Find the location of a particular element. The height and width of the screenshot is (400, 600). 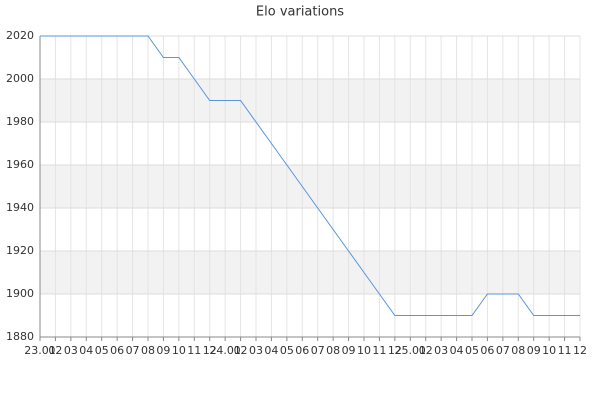

chart-title: Elo variations is located at coordinates (300, 12).